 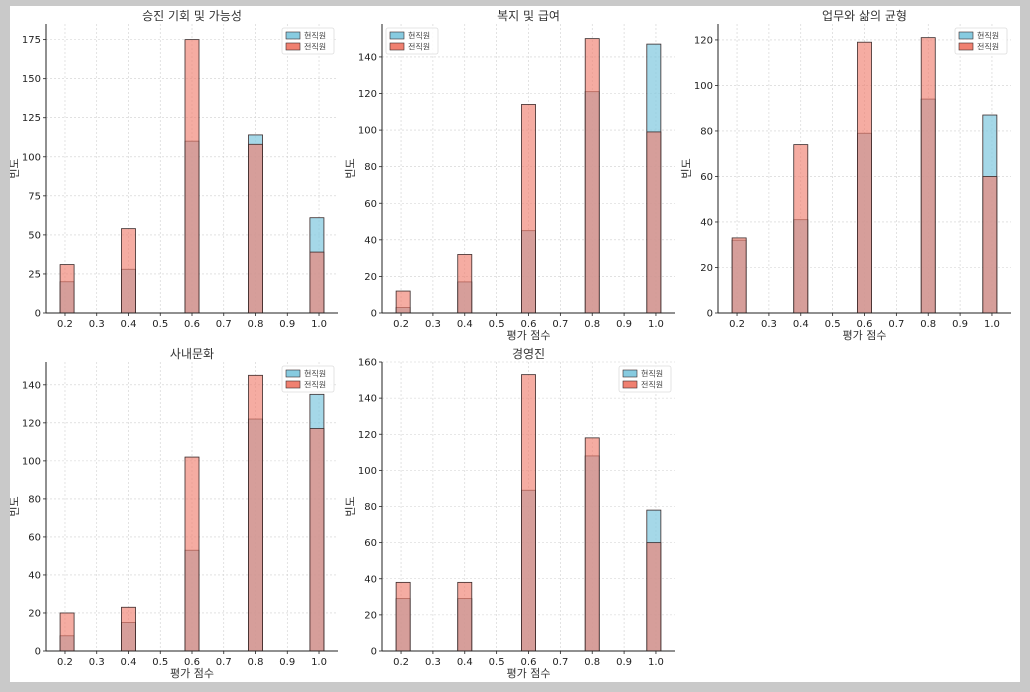 I want to click on x-tick-label: 0.2, so click(x=401, y=324).